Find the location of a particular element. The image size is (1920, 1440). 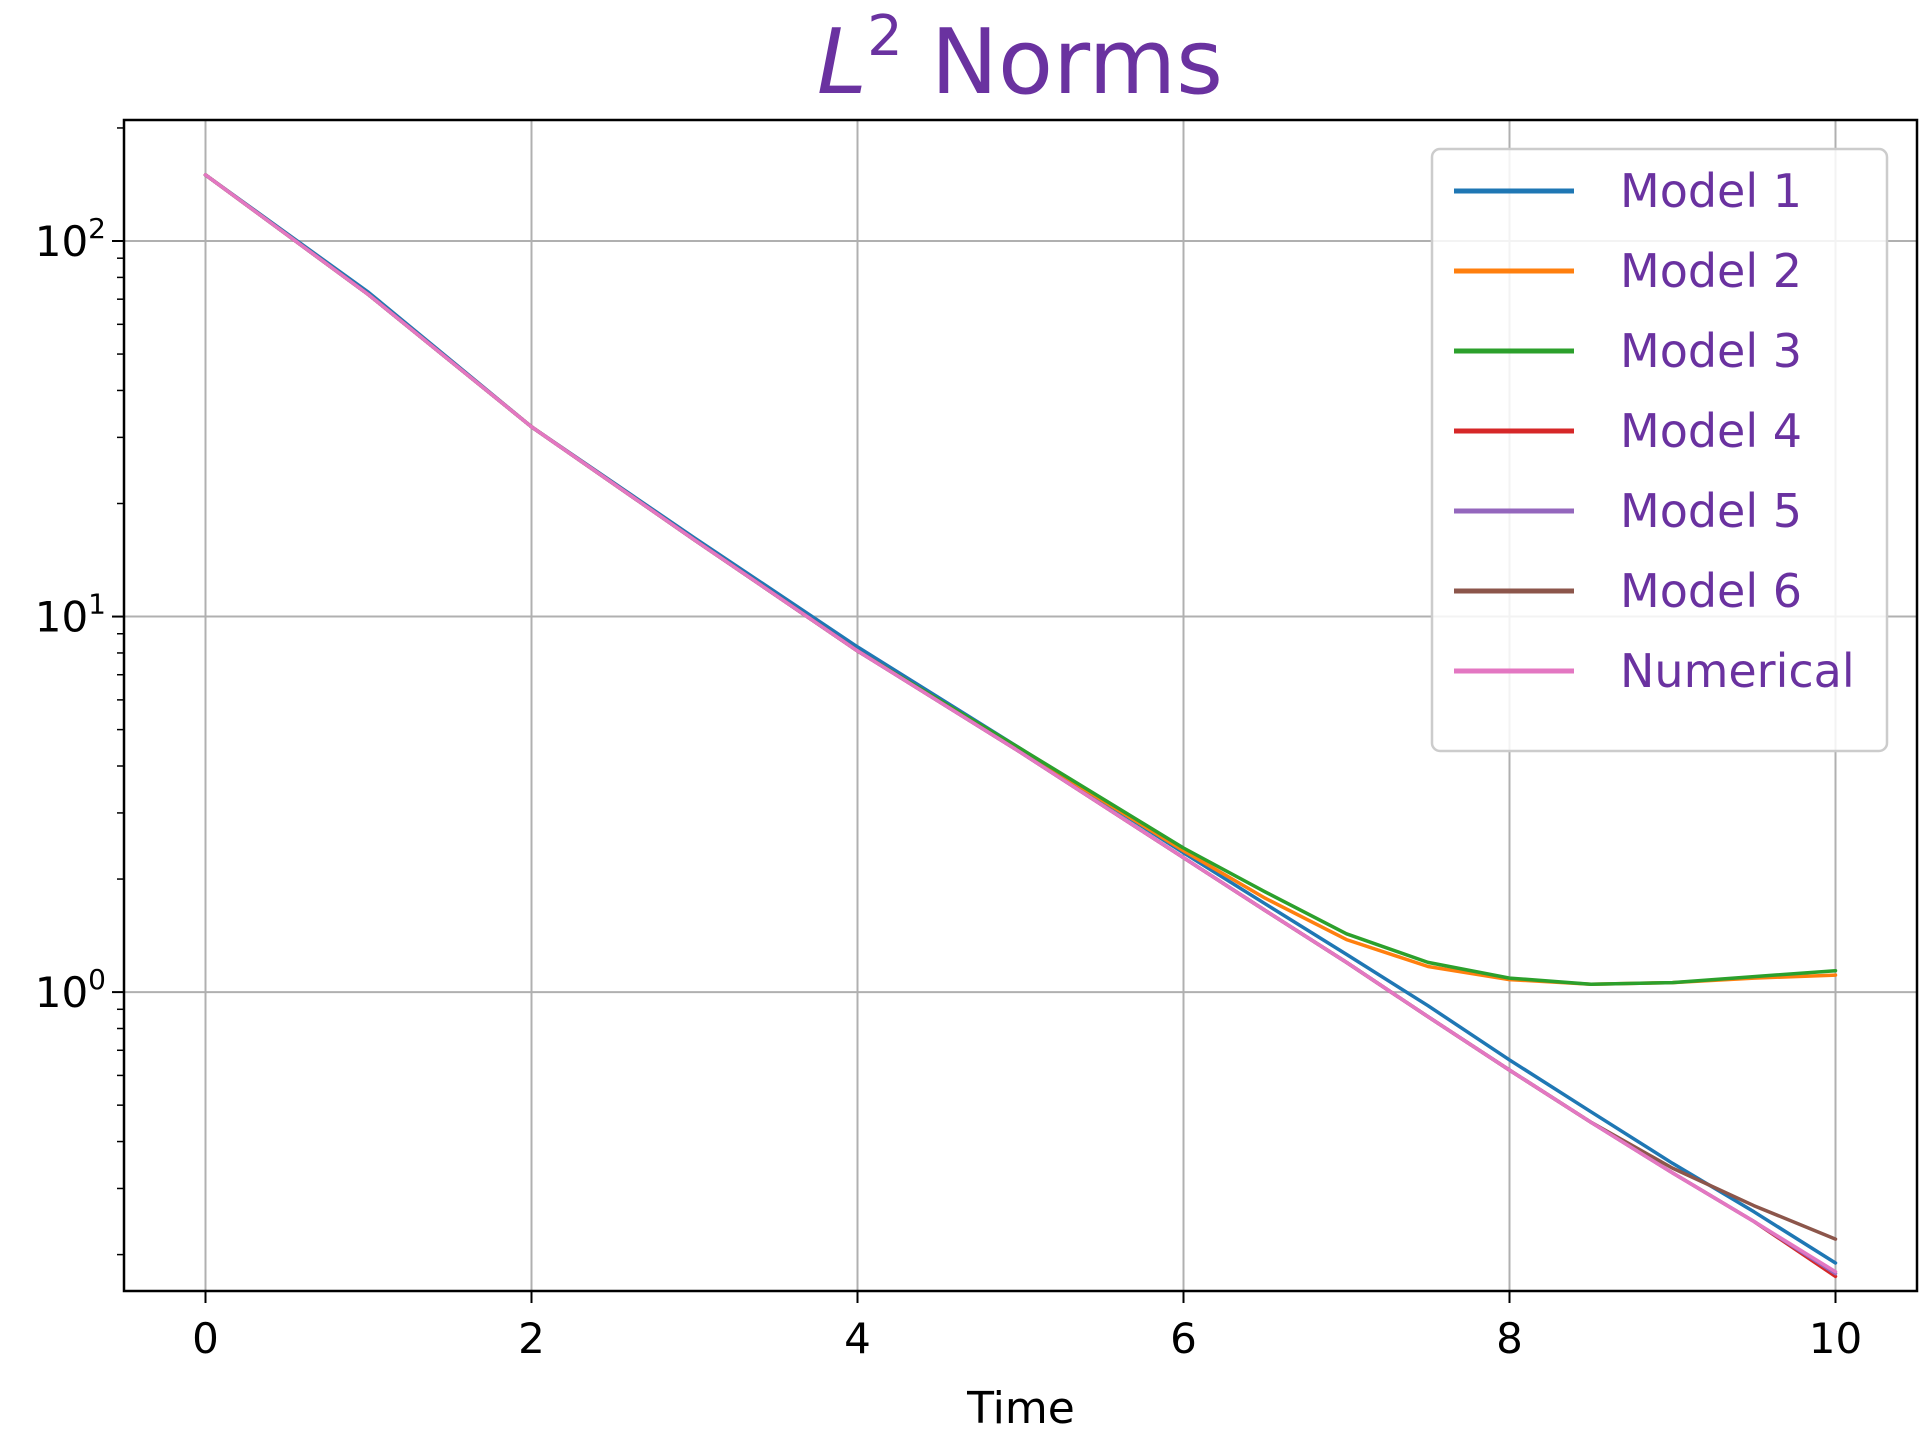

x-tick-label: 6 is located at coordinates (1183, 1338).